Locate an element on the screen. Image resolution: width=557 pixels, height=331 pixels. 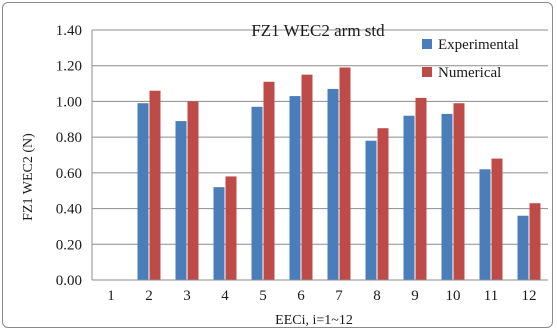
x-tick-label: 9 is located at coordinates (415, 296).